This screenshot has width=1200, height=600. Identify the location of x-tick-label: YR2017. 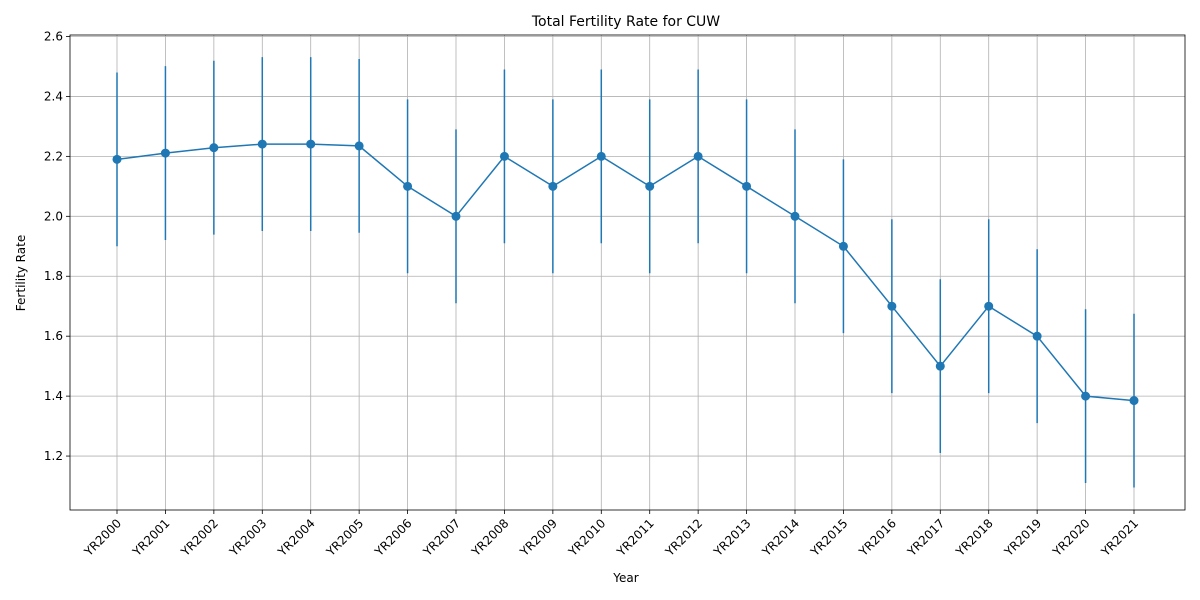
(925, 537).